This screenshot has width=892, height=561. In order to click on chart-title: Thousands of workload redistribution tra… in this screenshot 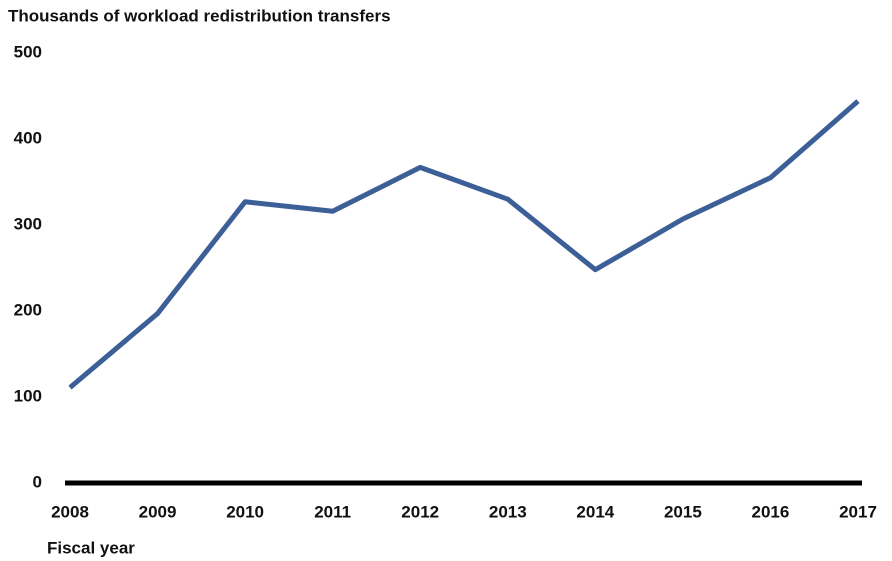, I will do `click(199, 15)`.